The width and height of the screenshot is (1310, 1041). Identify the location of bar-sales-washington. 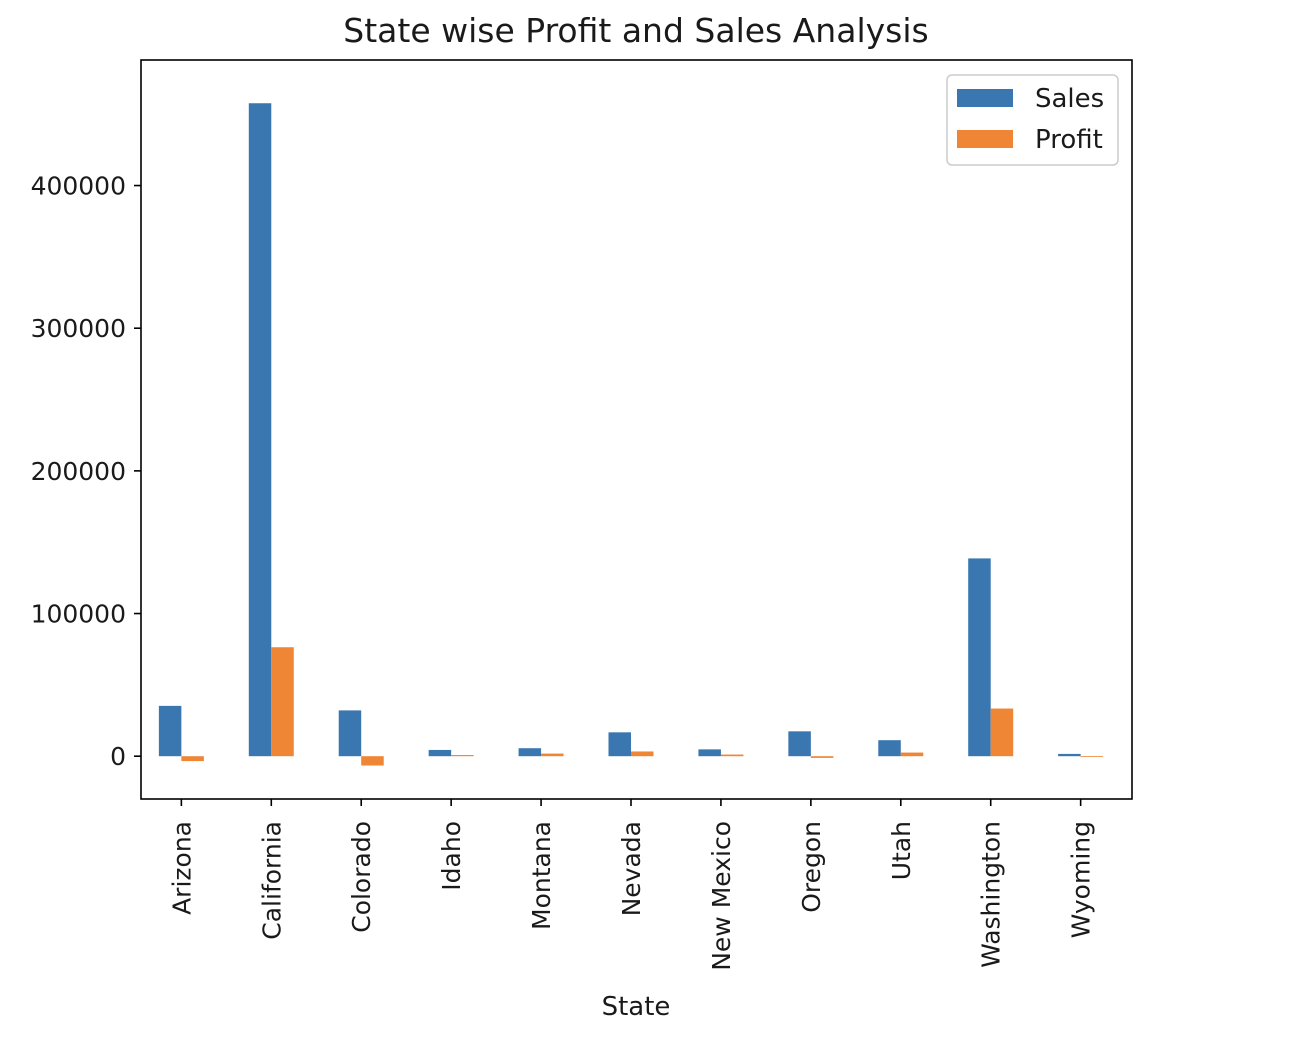
(979, 657).